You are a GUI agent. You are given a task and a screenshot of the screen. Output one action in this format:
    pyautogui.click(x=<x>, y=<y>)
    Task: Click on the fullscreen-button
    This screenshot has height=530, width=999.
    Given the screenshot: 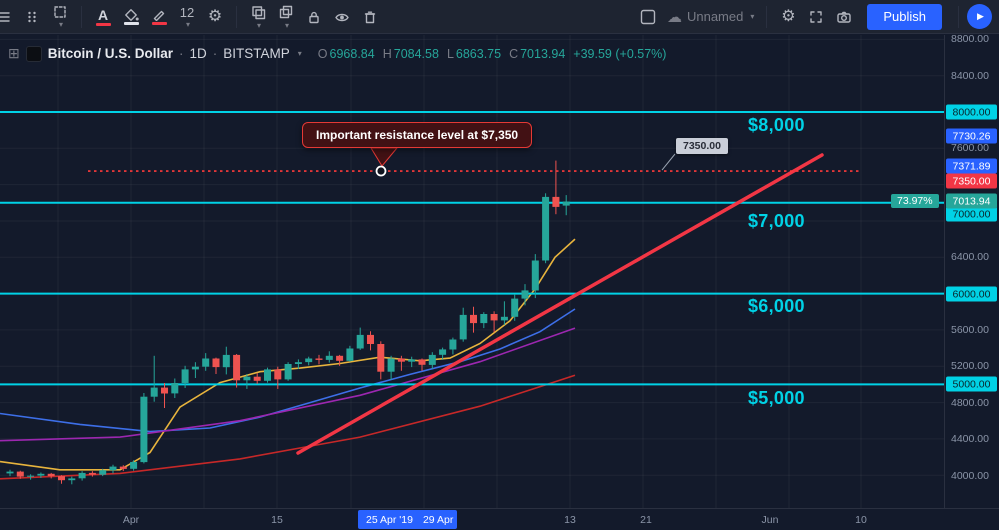 What is the action you would take?
    pyautogui.click(x=816, y=17)
    